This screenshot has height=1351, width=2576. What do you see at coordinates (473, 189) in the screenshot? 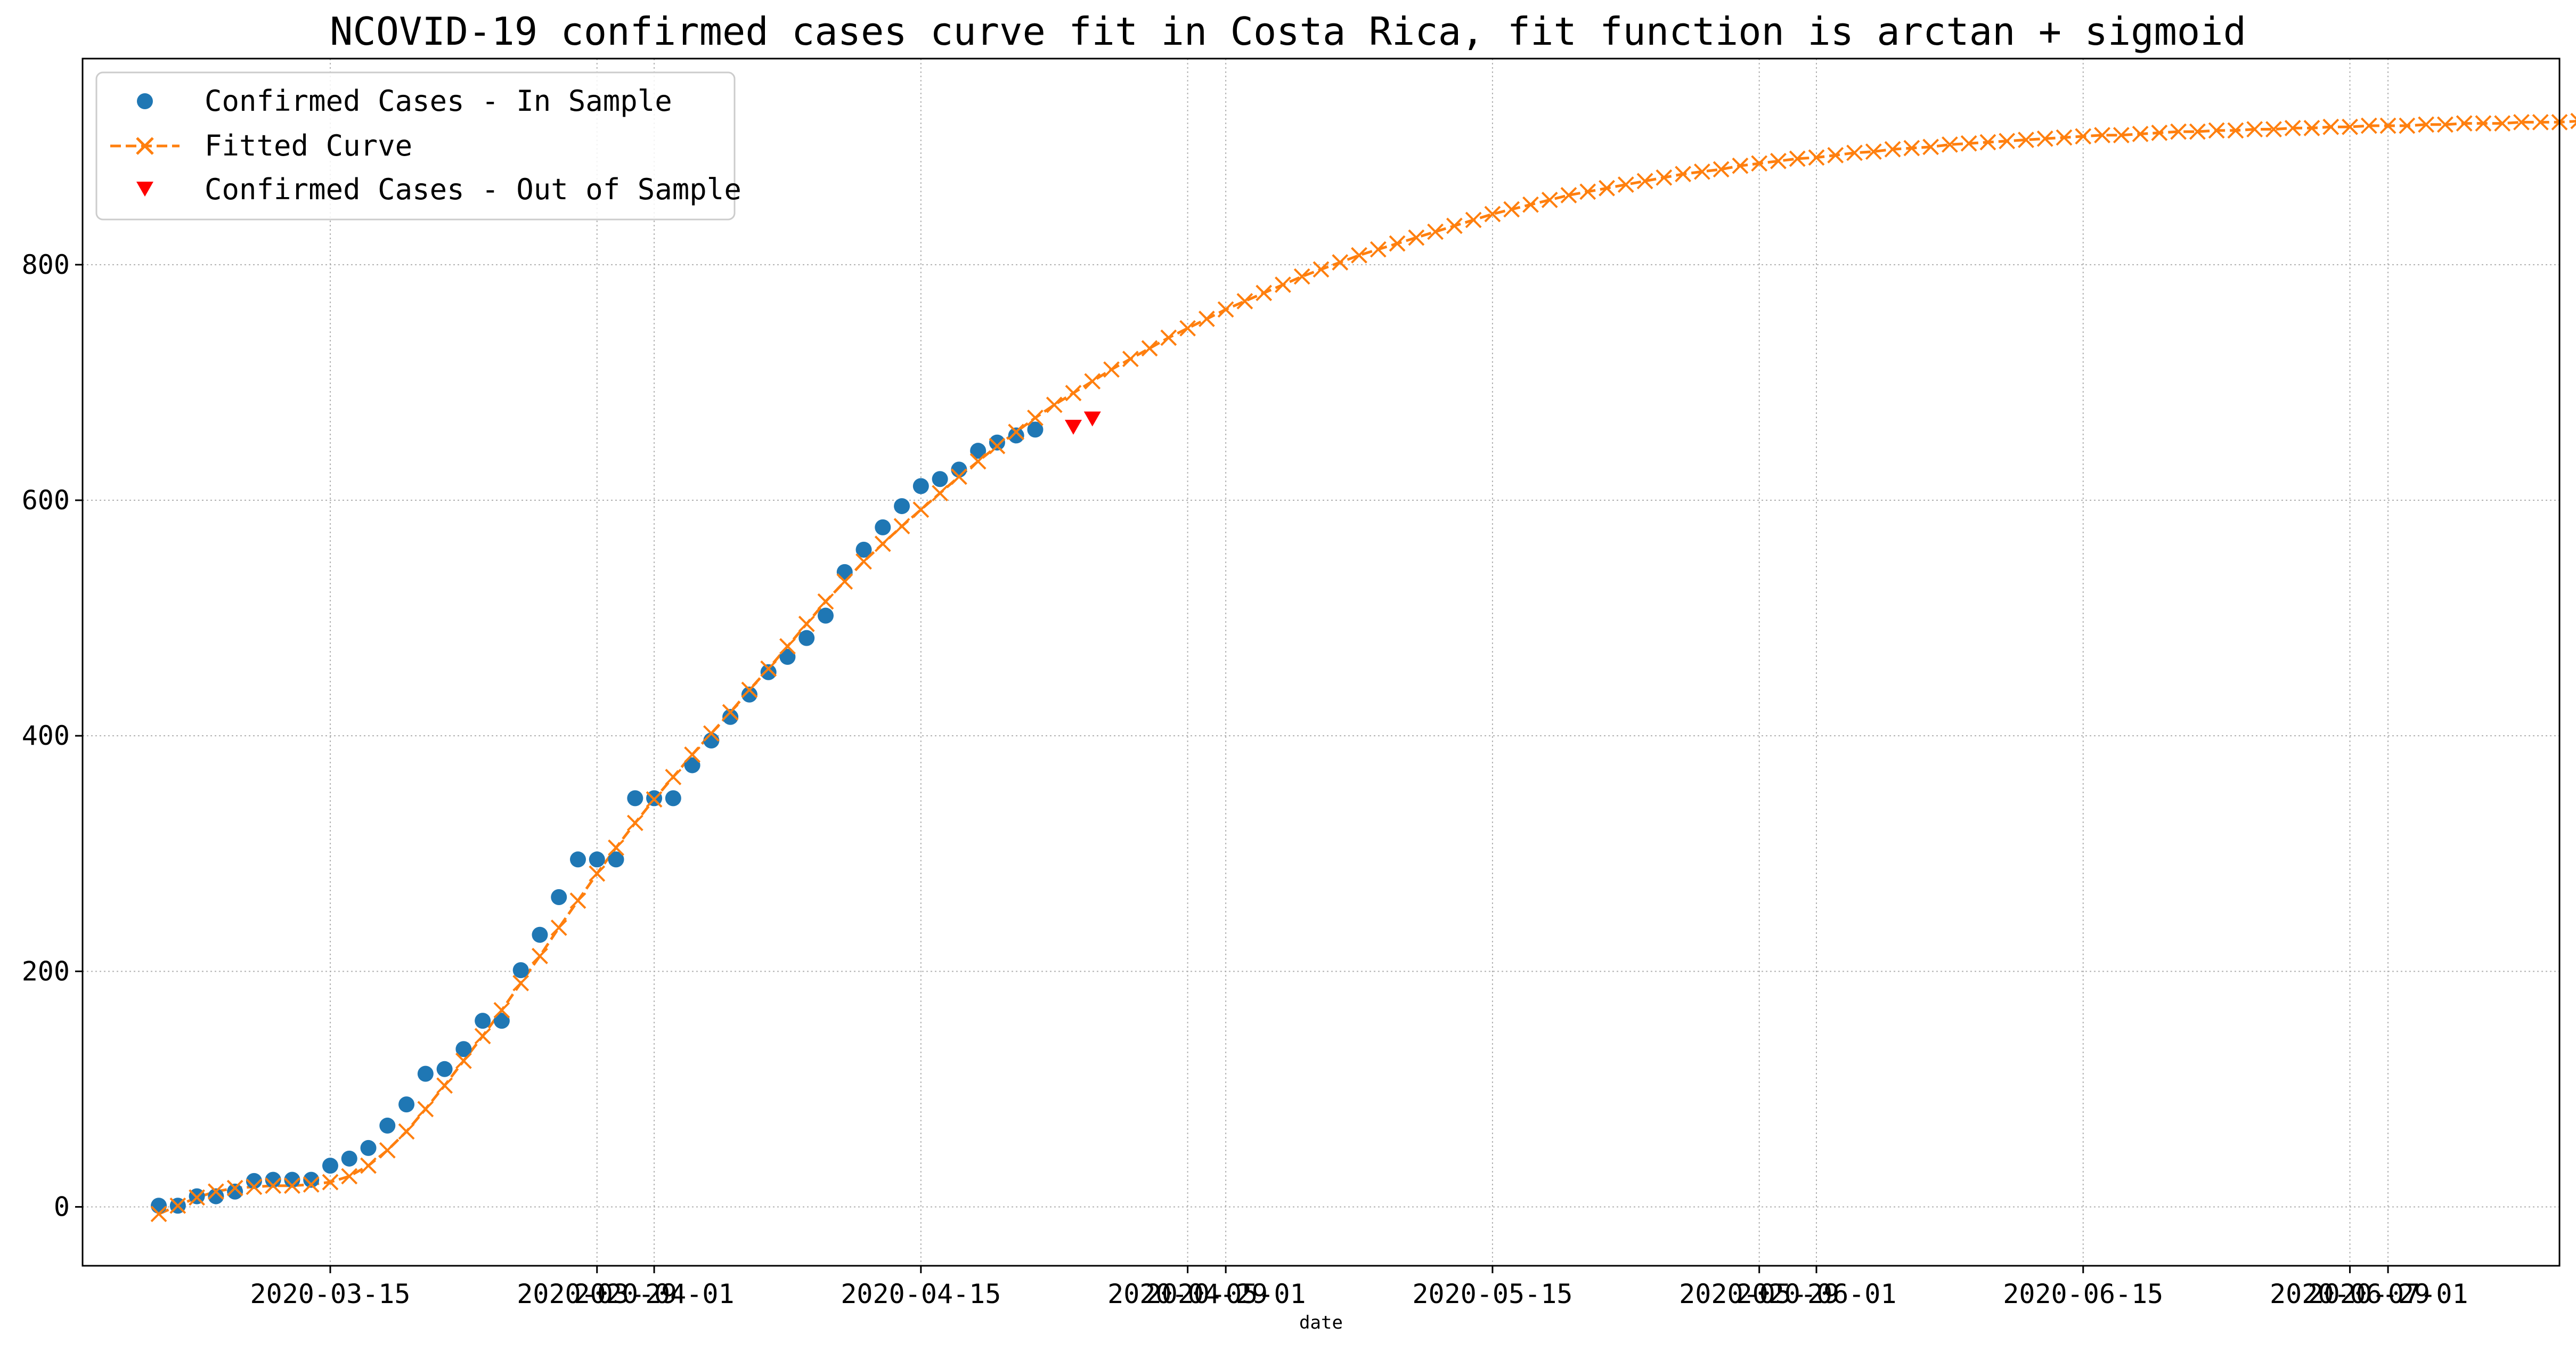
I see `legend-label-out-of-sample: Confirmed Cases - Out of Sample` at bounding box center [473, 189].